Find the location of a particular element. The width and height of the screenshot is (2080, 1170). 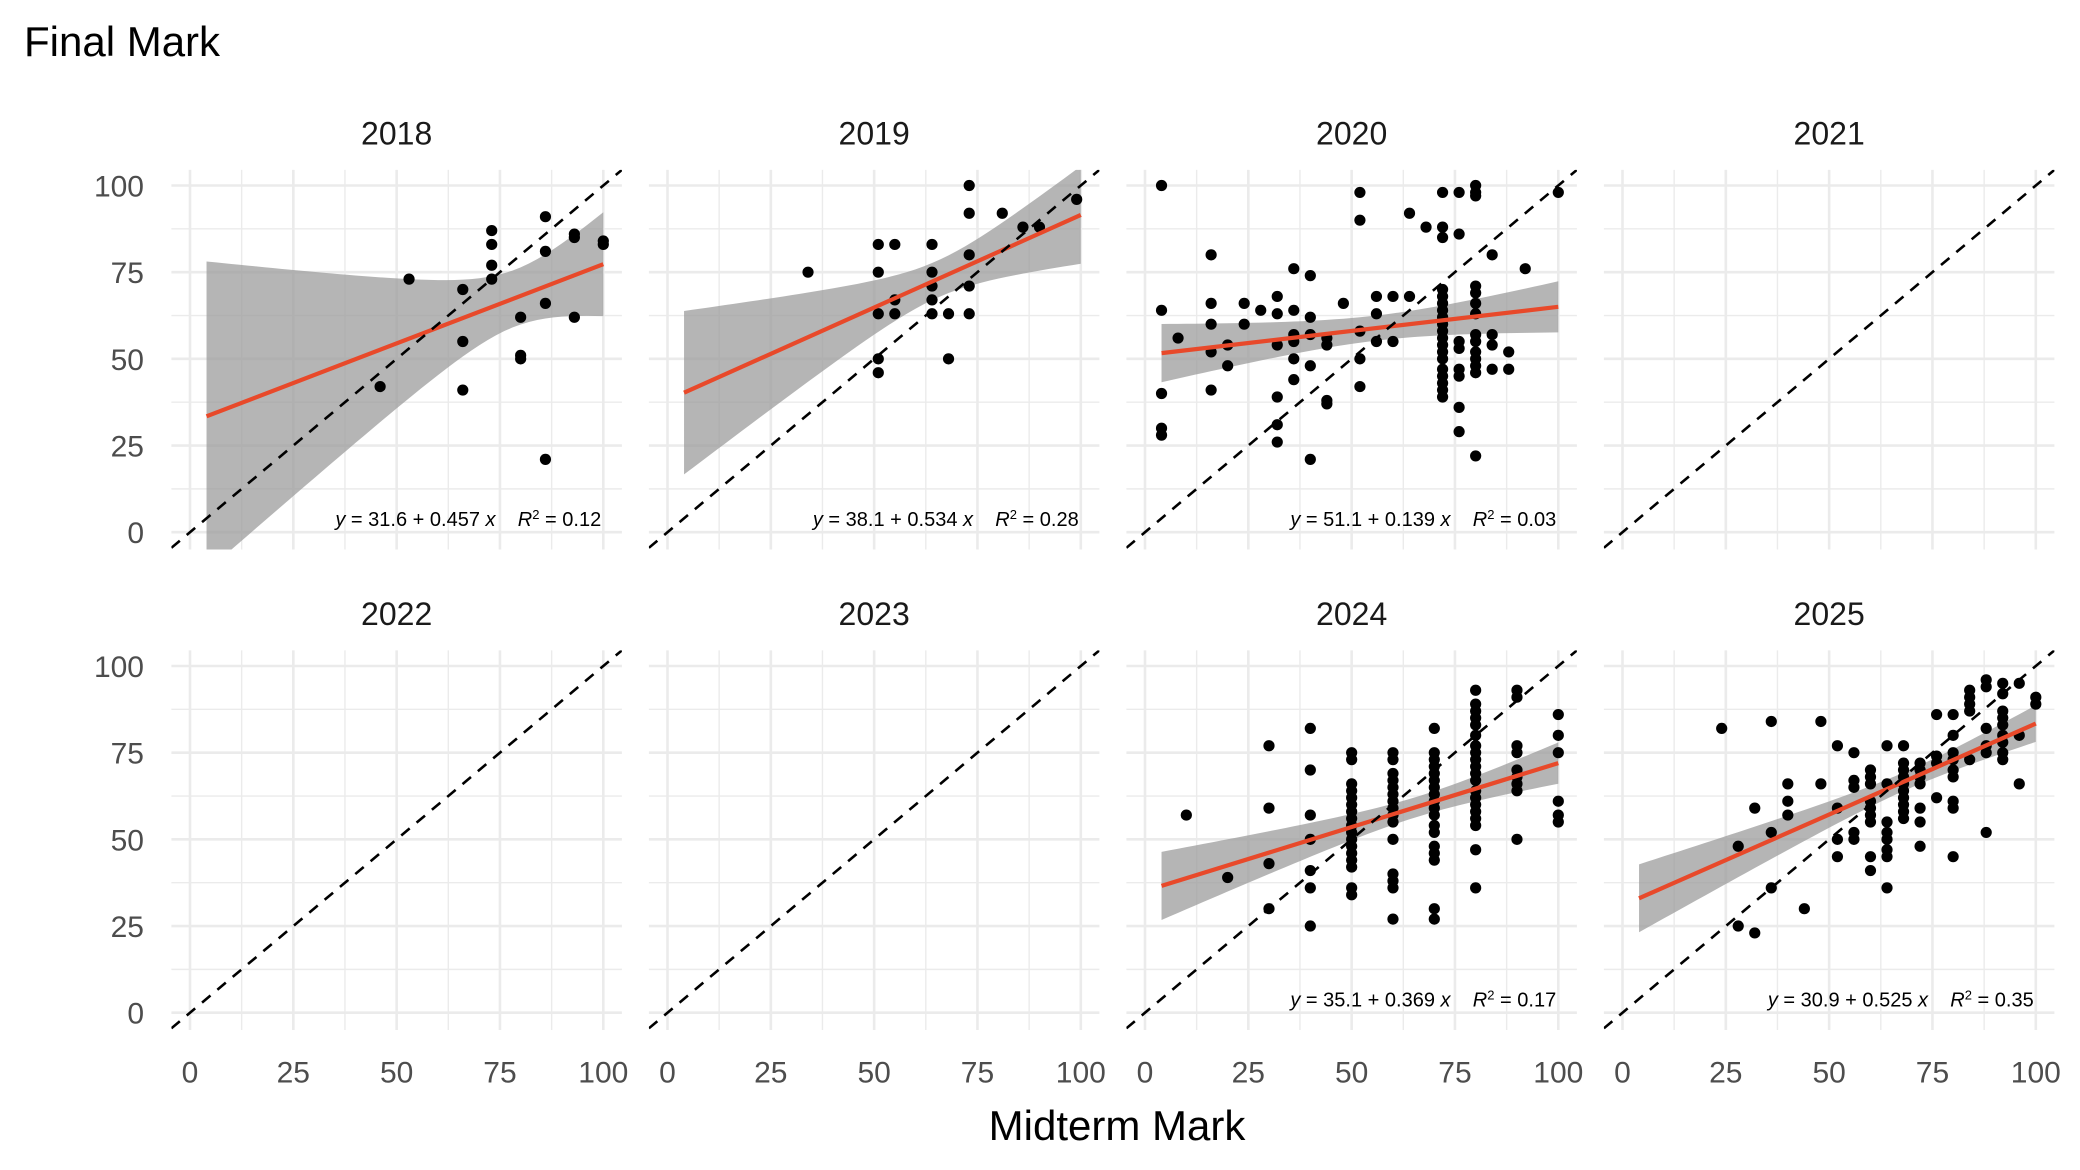

grid is located at coordinates (396, 840).